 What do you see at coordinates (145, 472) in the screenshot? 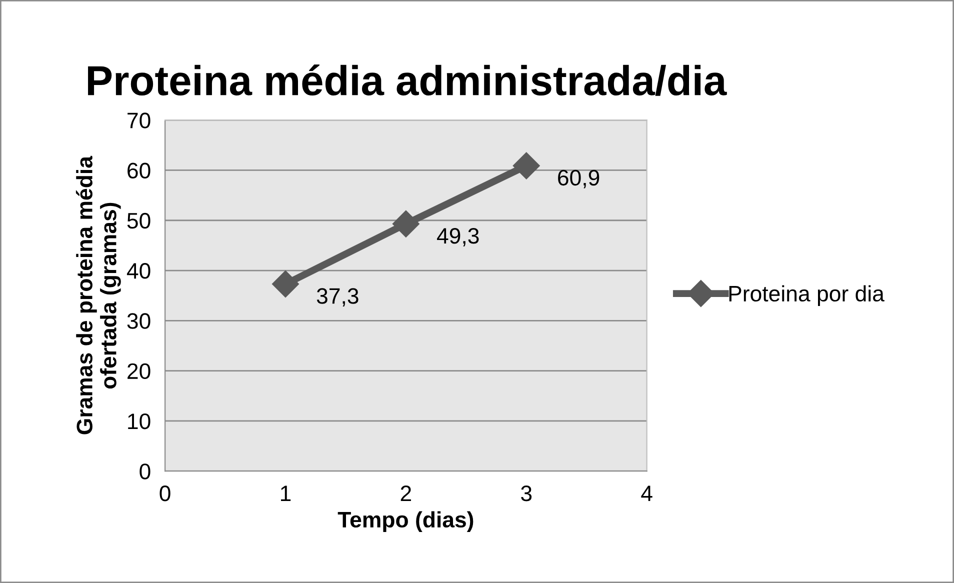
I see `y-tick-label: 0` at bounding box center [145, 472].